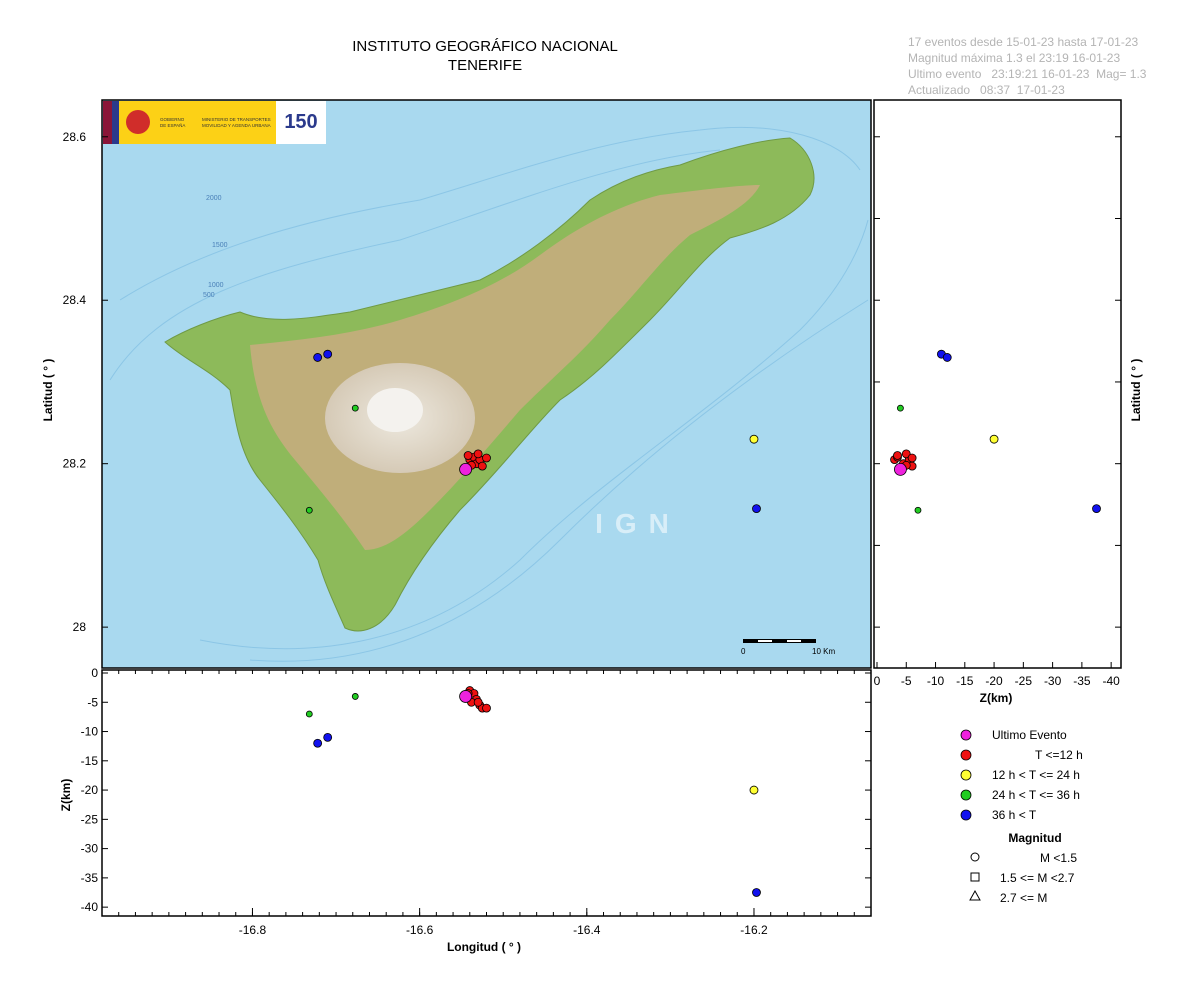  I want to click on lon-tick-label: -16.4, so click(587, 930).